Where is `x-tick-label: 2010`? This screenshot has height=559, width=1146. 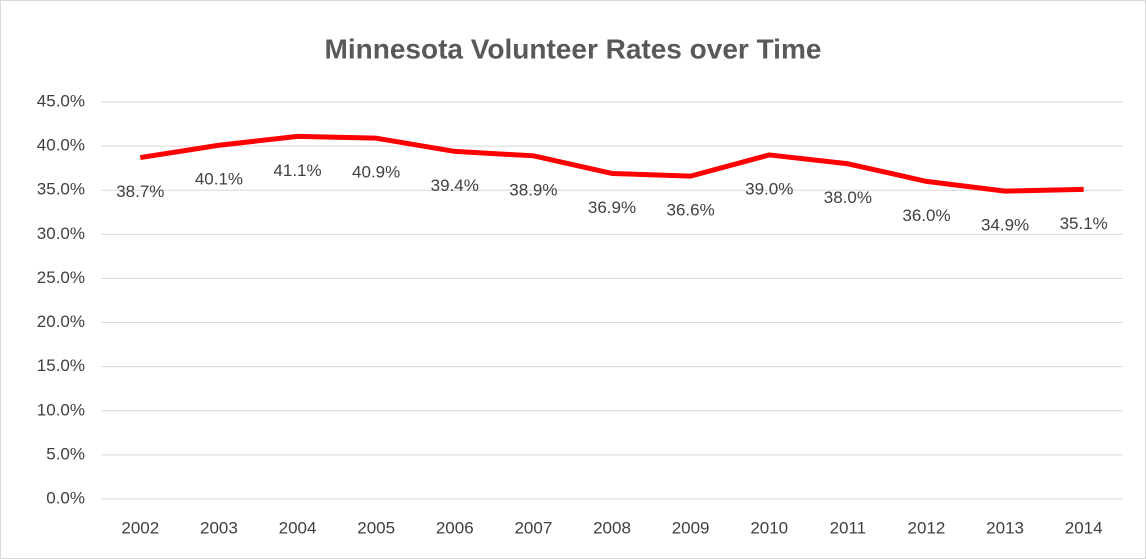 x-tick-label: 2010 is located at coordinates (769, 527).